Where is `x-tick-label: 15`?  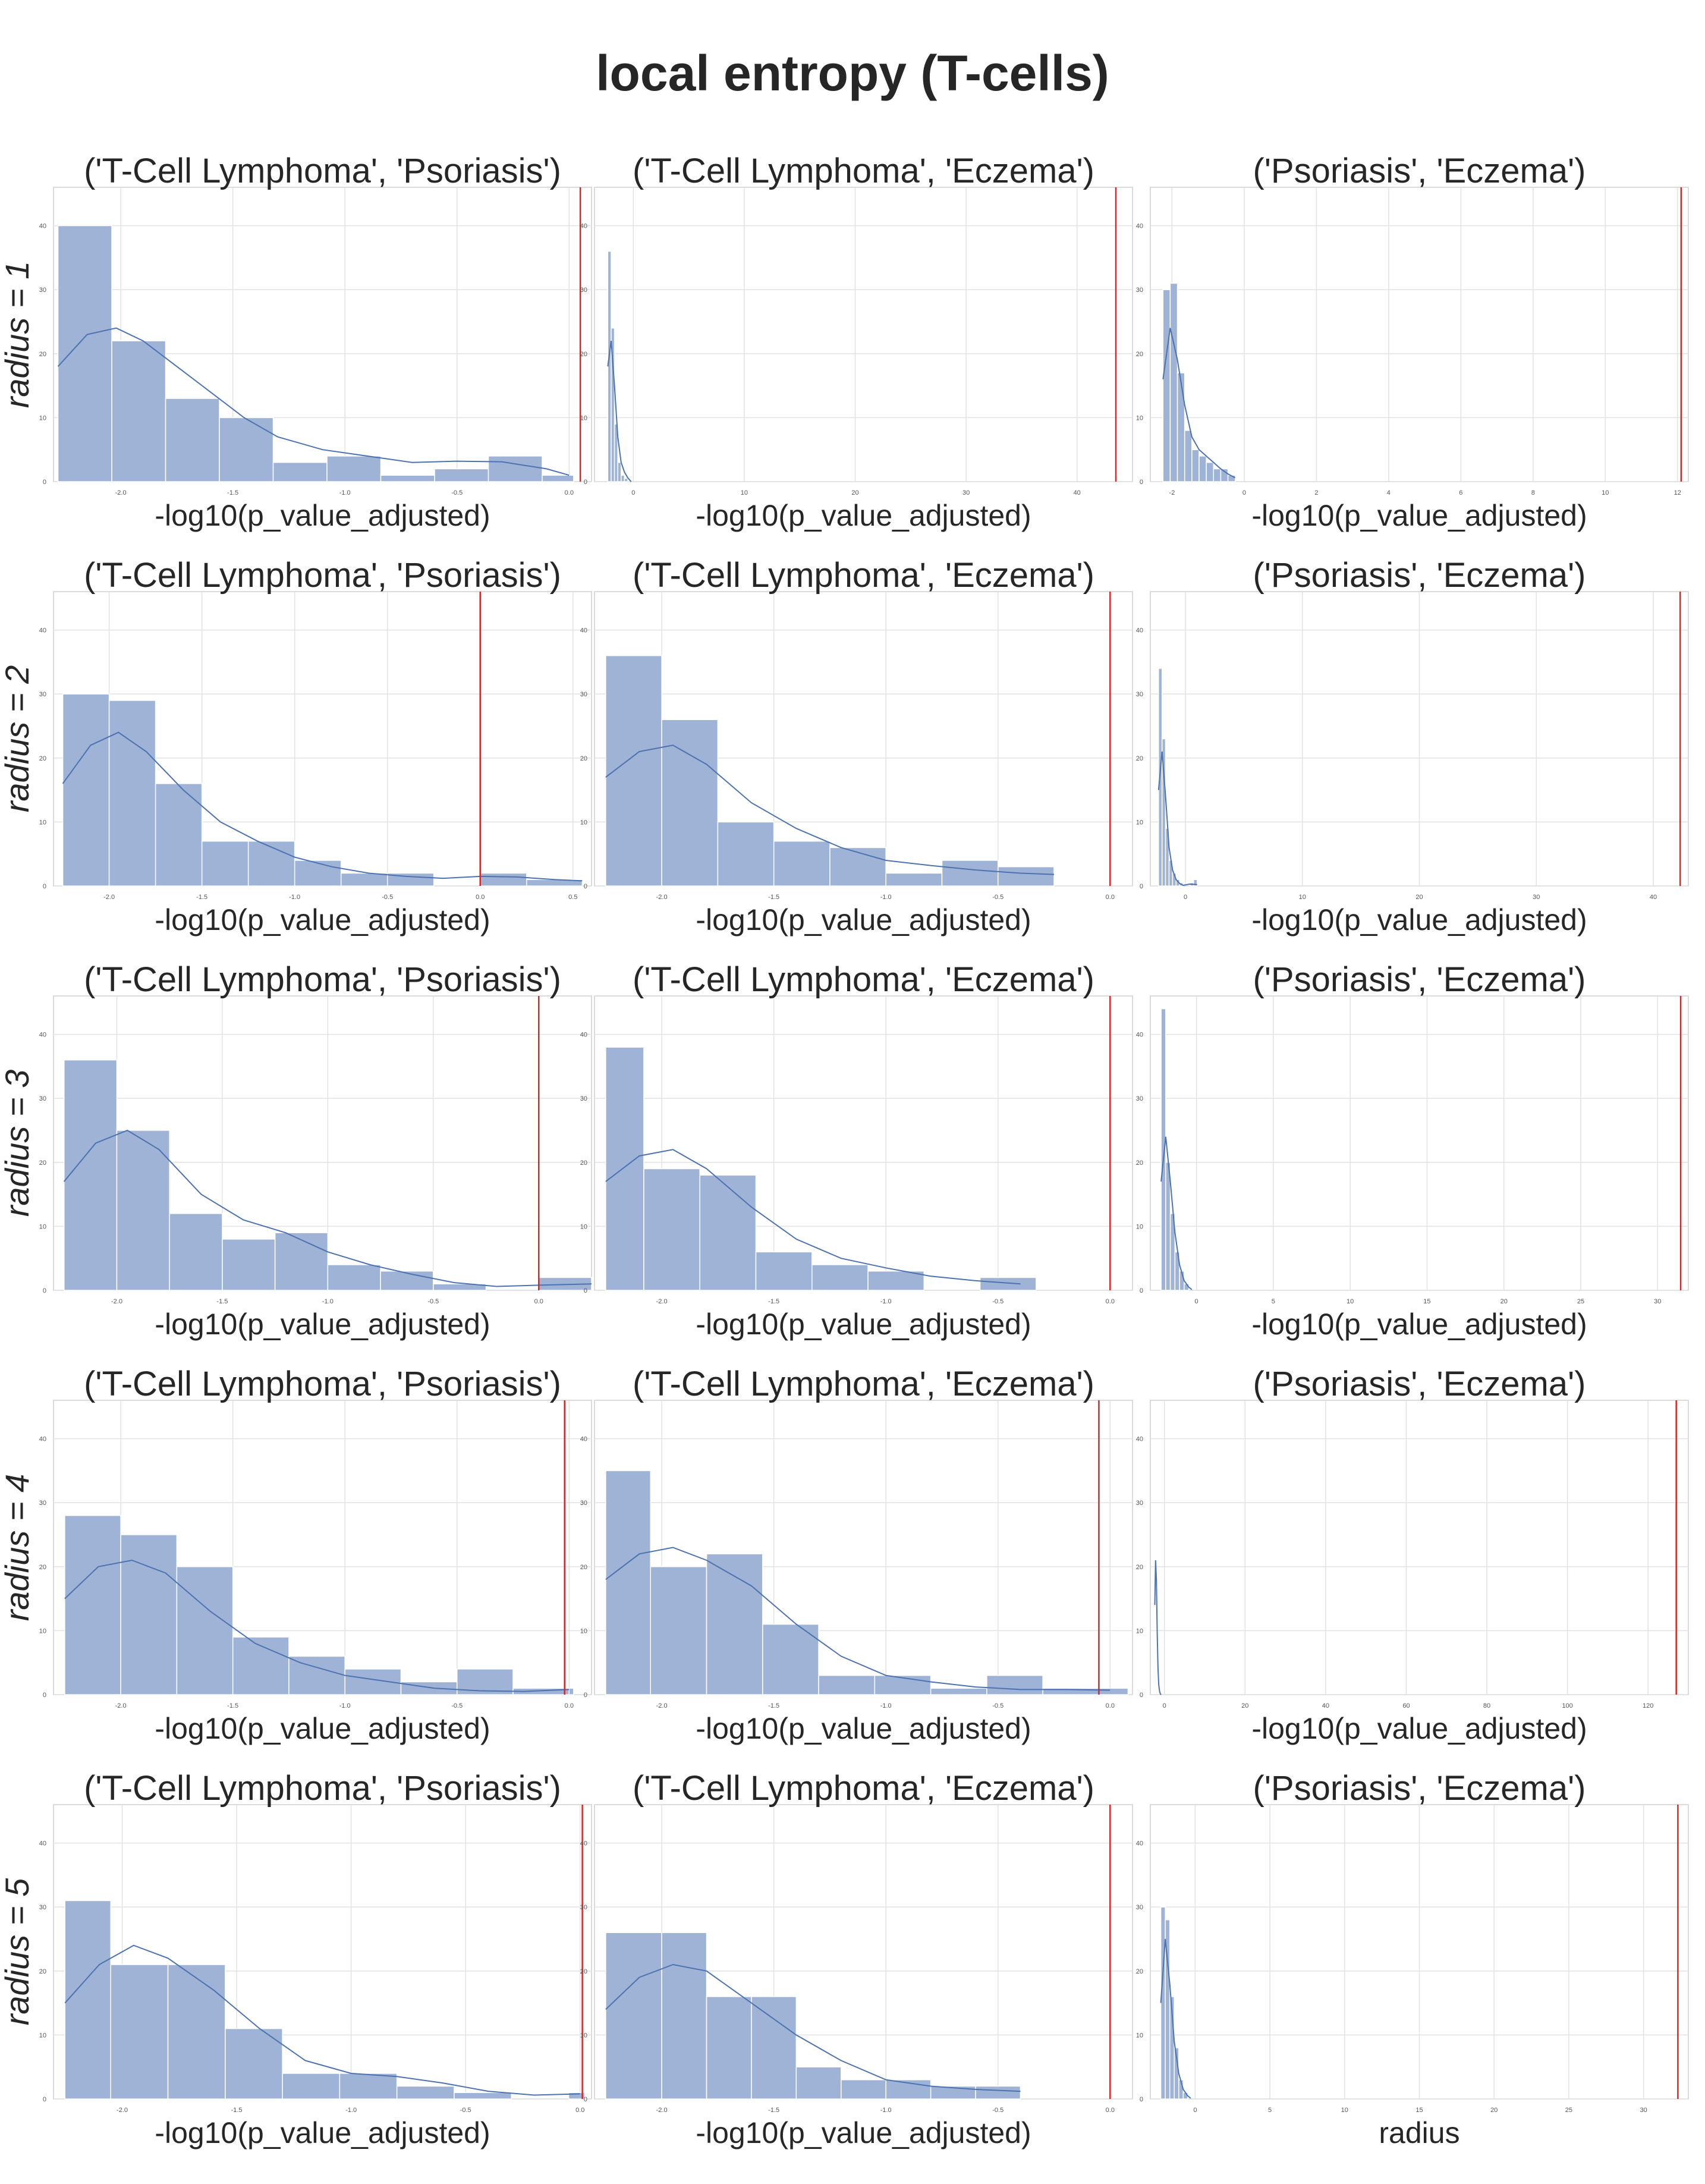
x-tick-label: 15 is located at coordinates (1419, 2110).